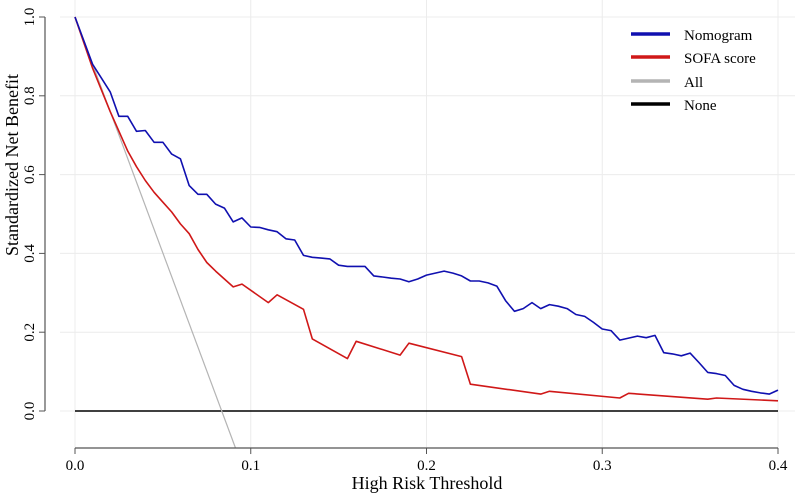 This screenshot has width=810, height=501. I want to click on x-tick-label: 0.4, so click(778, 466).